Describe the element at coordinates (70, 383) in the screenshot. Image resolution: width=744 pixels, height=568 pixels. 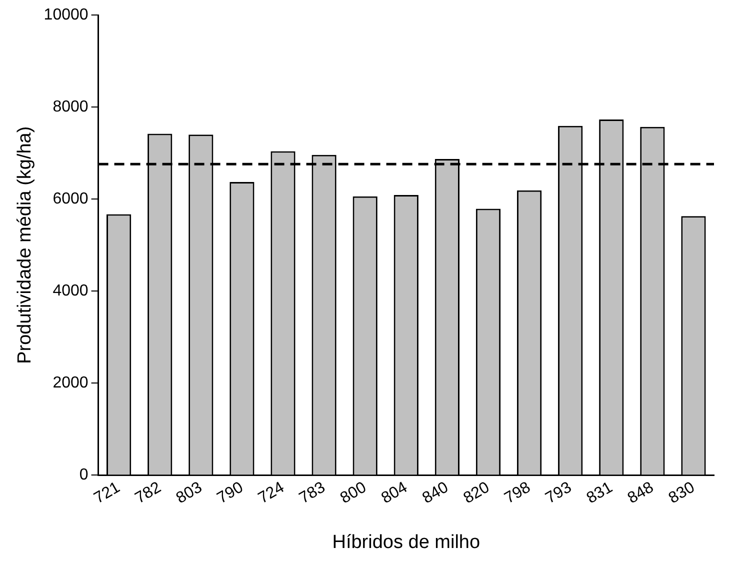
I see `y-tick-label: 2000` at that location.